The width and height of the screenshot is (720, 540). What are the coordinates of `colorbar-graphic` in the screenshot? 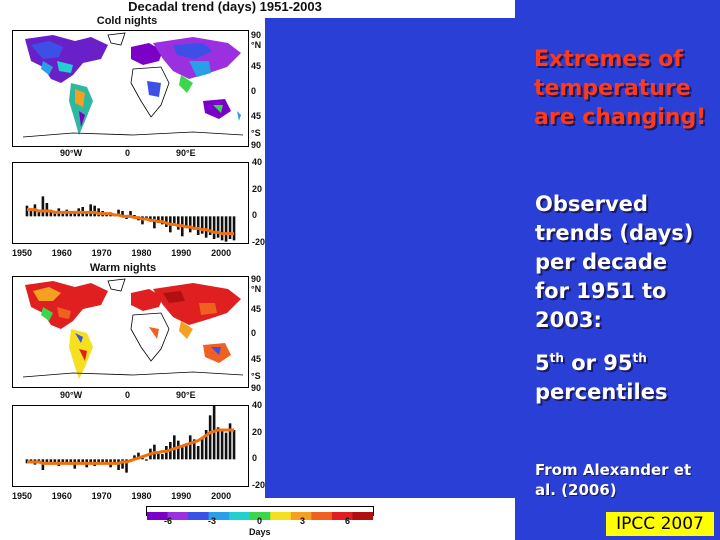 It's located at (260, 516).